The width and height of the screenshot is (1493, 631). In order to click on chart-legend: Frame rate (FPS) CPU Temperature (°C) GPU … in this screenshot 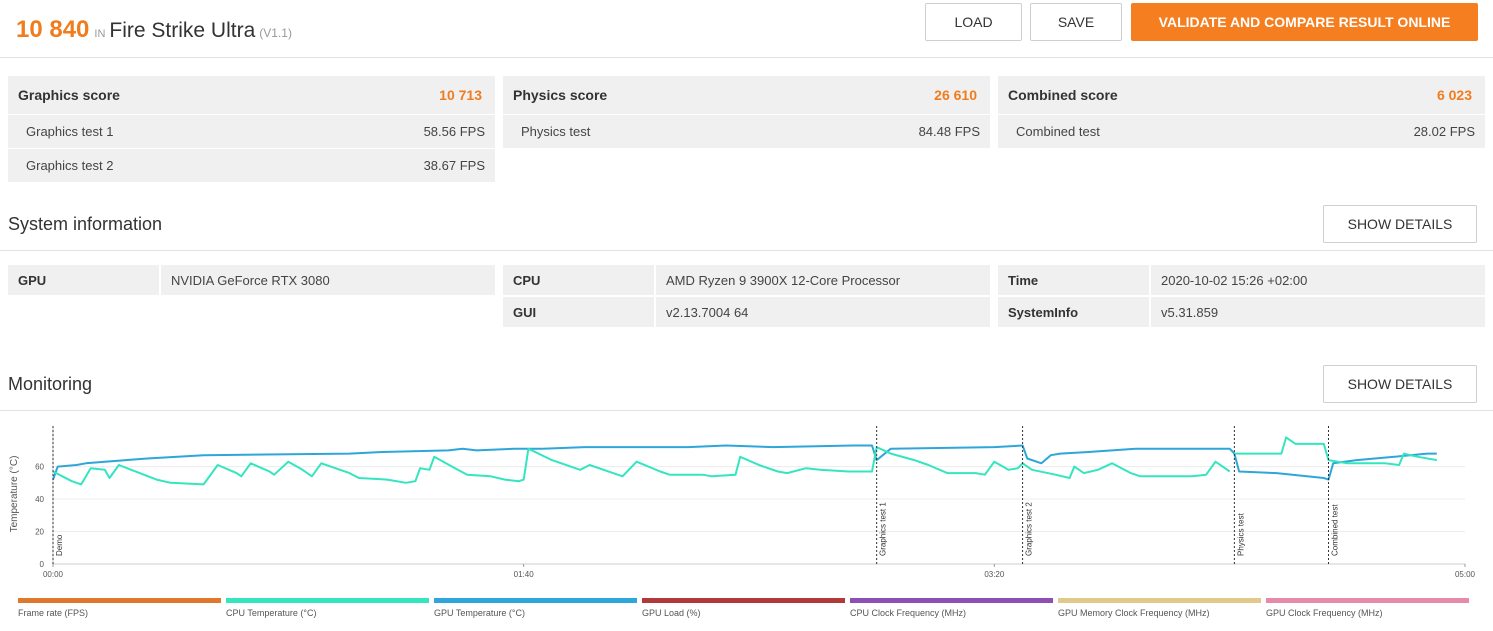, I will do `click(743, 608)`.